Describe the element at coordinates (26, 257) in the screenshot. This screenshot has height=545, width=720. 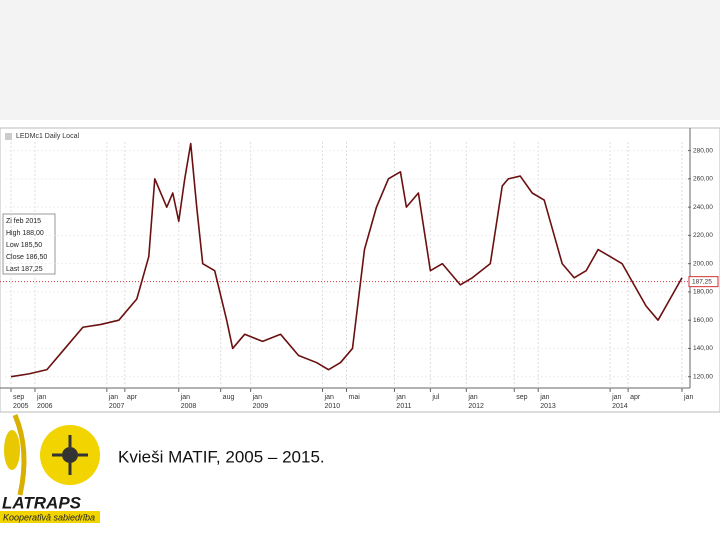
I see `info-line: Close 186,50` at that location.